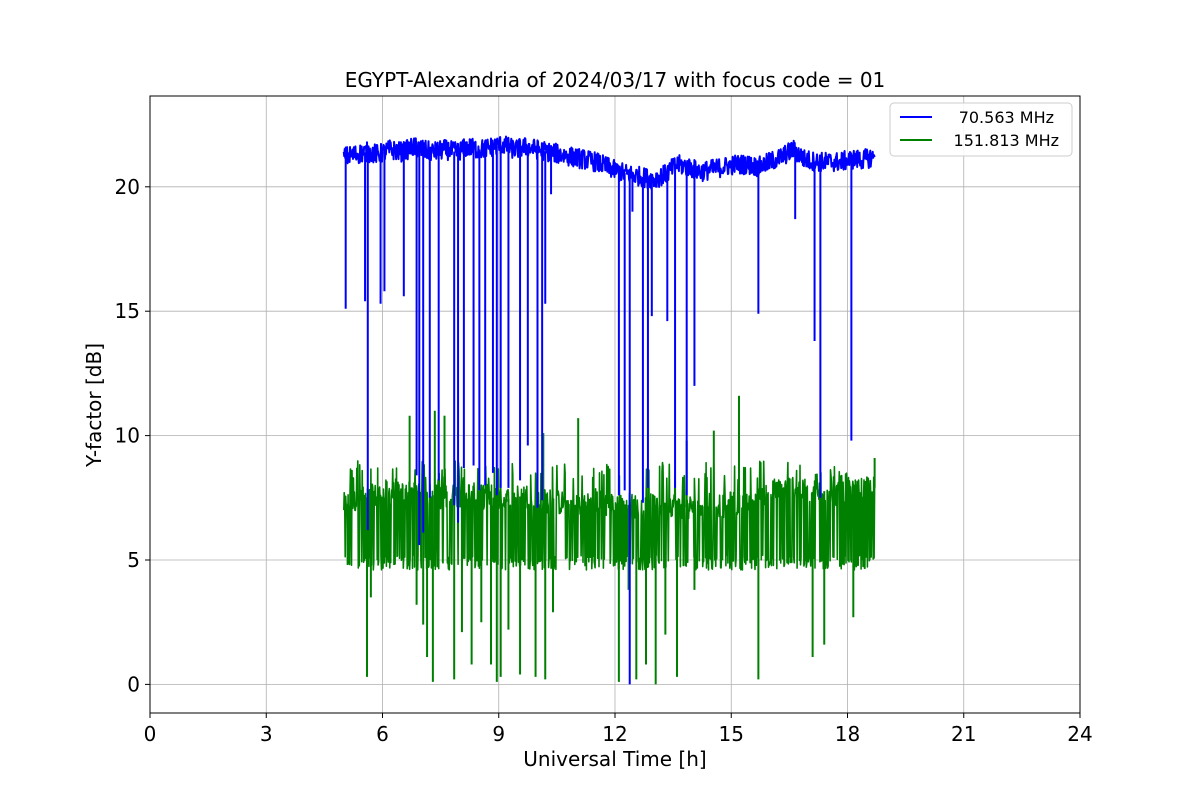 This screenshot has width=1200, height=805. What do you see at coordinates (266, 734) in the screenshot?
I see `x-tick-label: 3` at bounding box center [266, 734].